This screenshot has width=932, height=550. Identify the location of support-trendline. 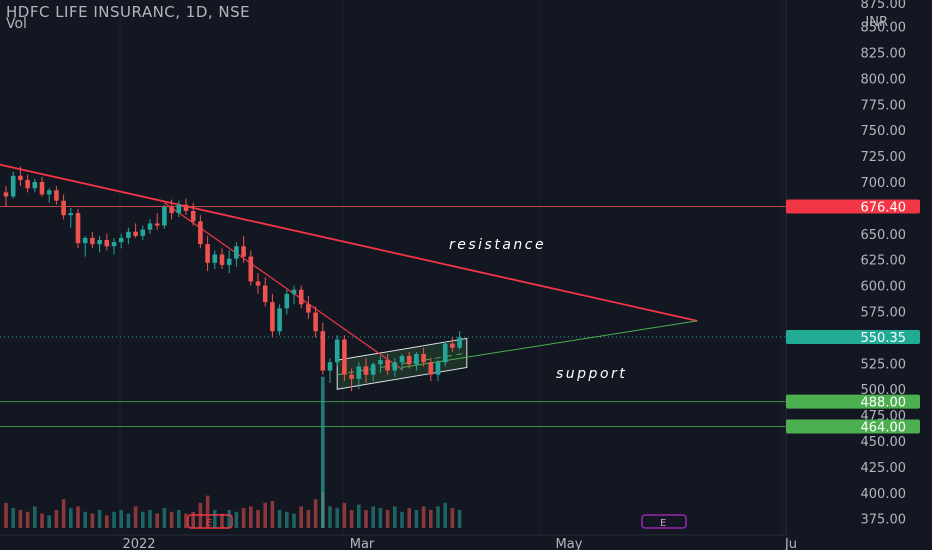
(549, 344).